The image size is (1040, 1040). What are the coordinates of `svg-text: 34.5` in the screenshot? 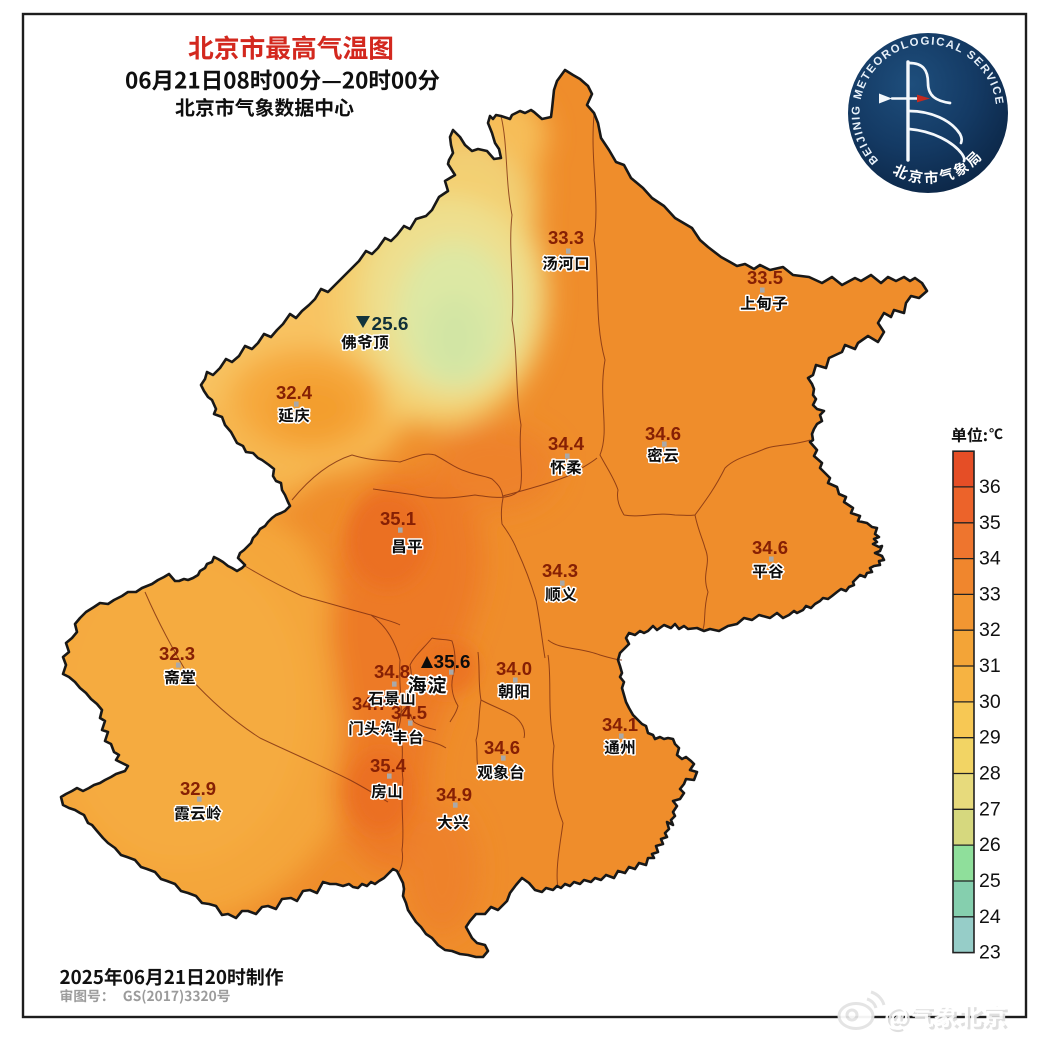 It's located at (409, 712).